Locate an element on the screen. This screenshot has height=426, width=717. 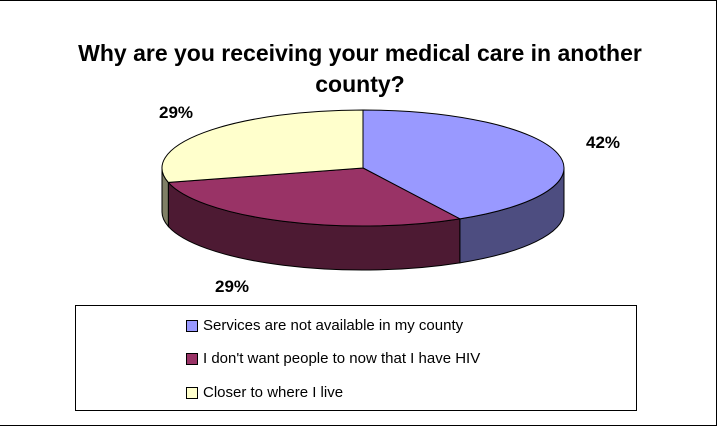
legend-label: Closer to where I live is located at coordinates (273, 392).